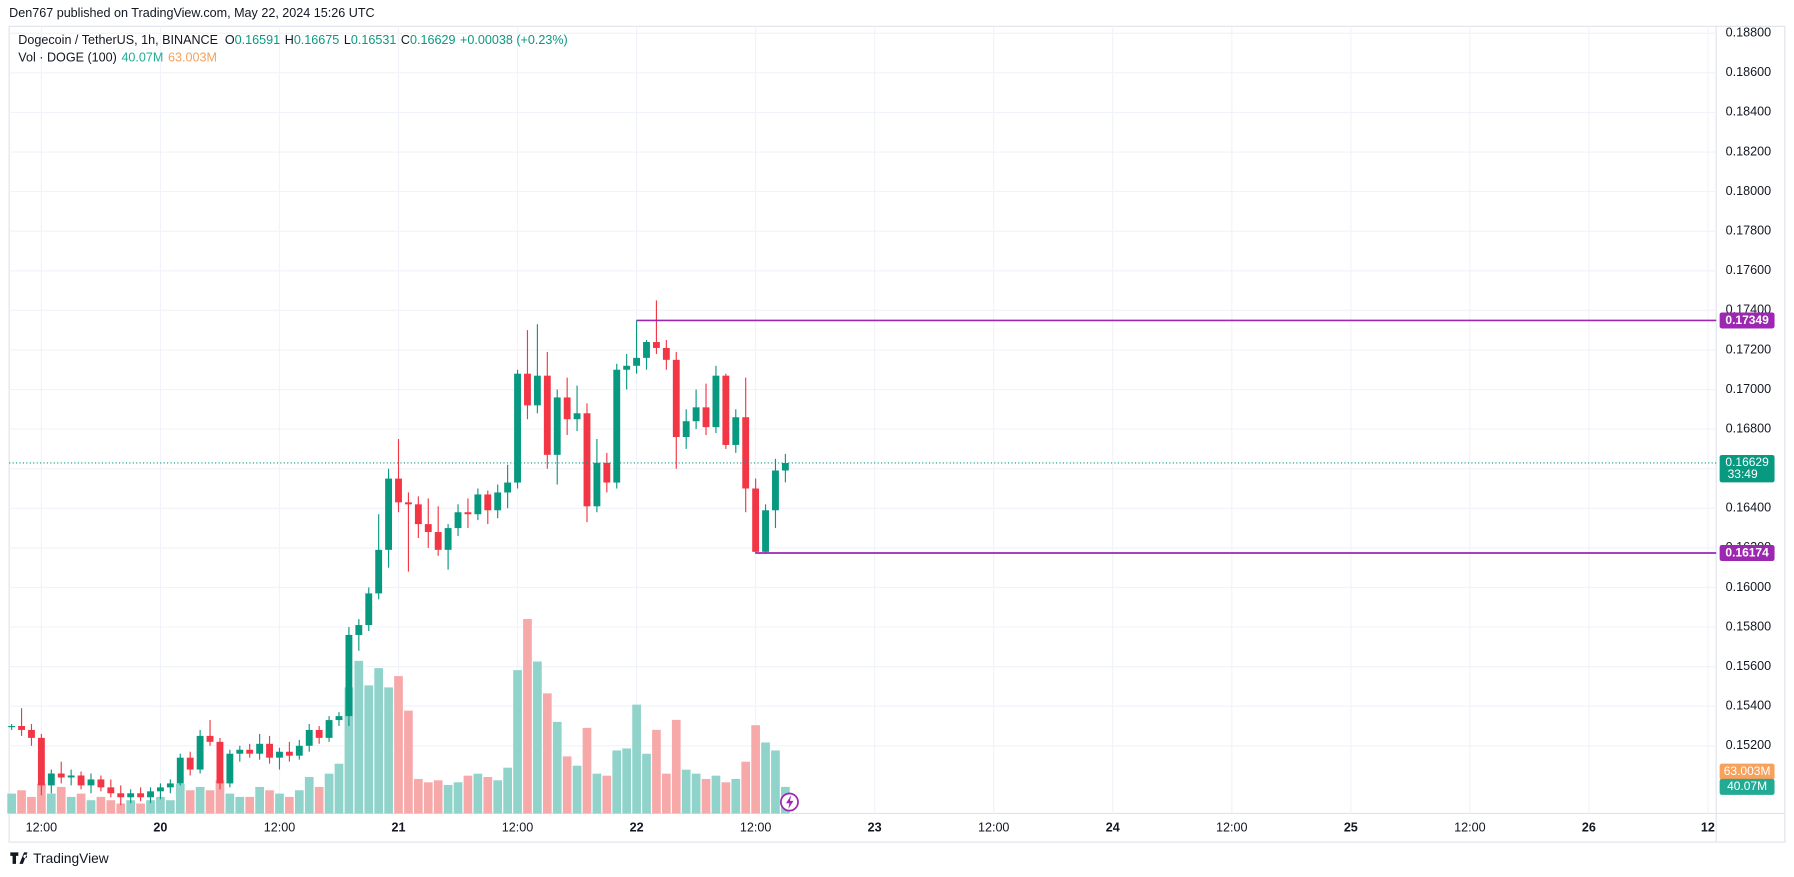 The image size is (1794, 877). What do you see at coordinates (67, 58) in the screenshot?
I see `legend-volume-name: Vol · DOGE (100)` at bounding box center [67, 58].